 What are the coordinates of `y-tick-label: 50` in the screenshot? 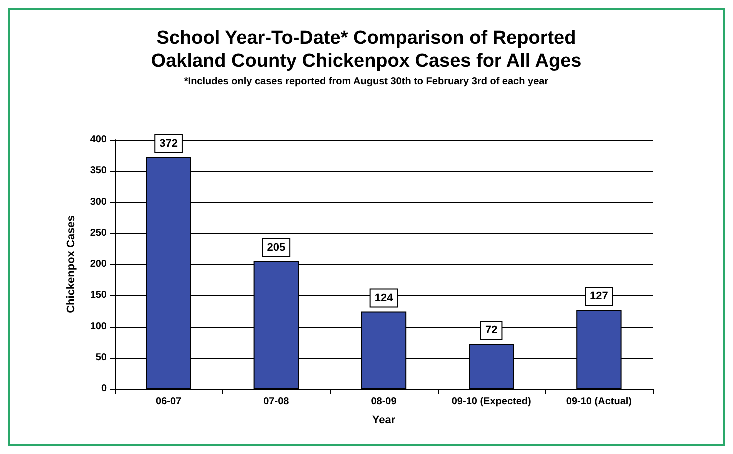 It's located at (102, 358).